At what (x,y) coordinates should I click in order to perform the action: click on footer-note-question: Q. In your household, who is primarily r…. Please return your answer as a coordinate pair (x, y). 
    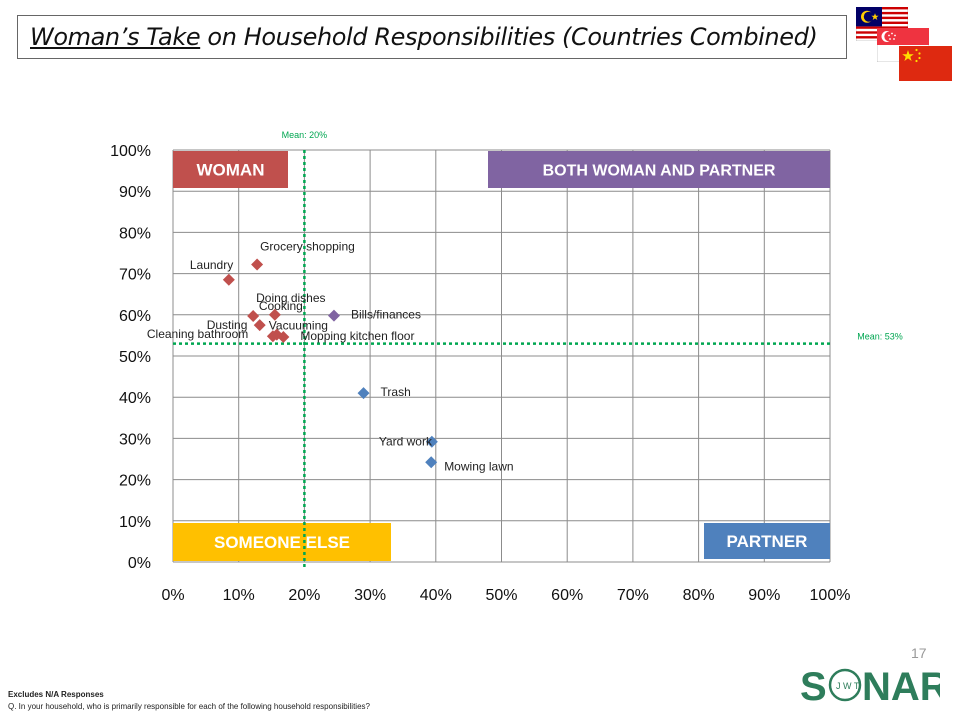
    Looking at the image, I should click on (189, 706).